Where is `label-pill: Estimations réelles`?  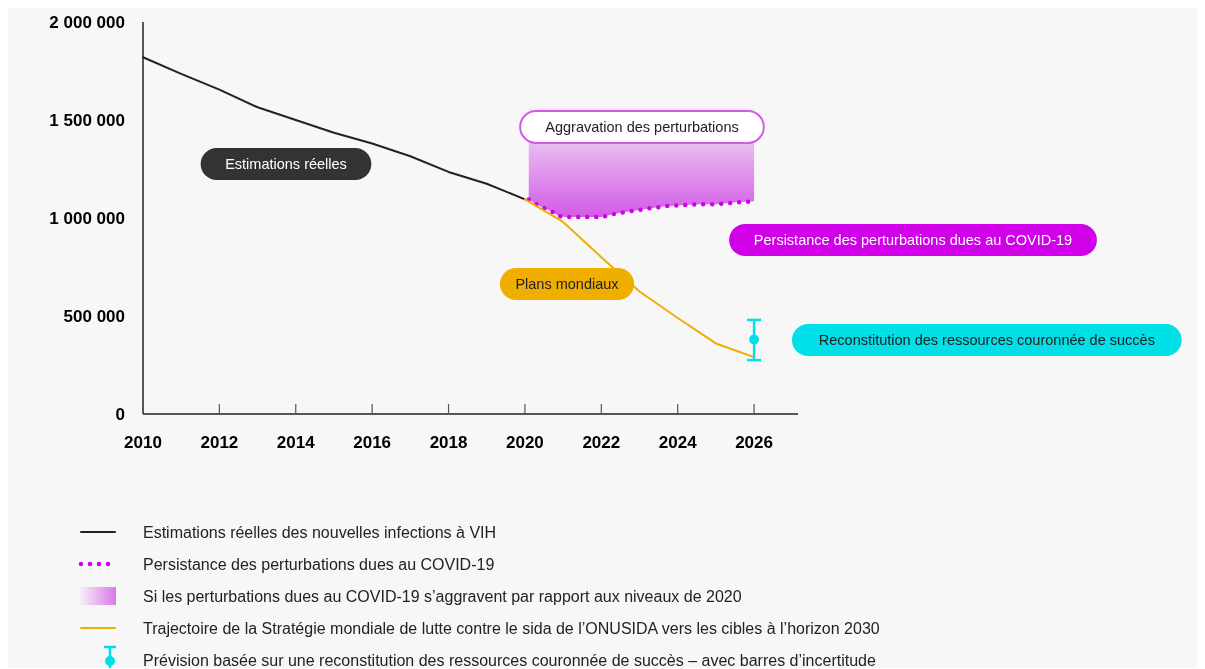
label-pill: Estimations réelles is located at coordinates (286, 164).